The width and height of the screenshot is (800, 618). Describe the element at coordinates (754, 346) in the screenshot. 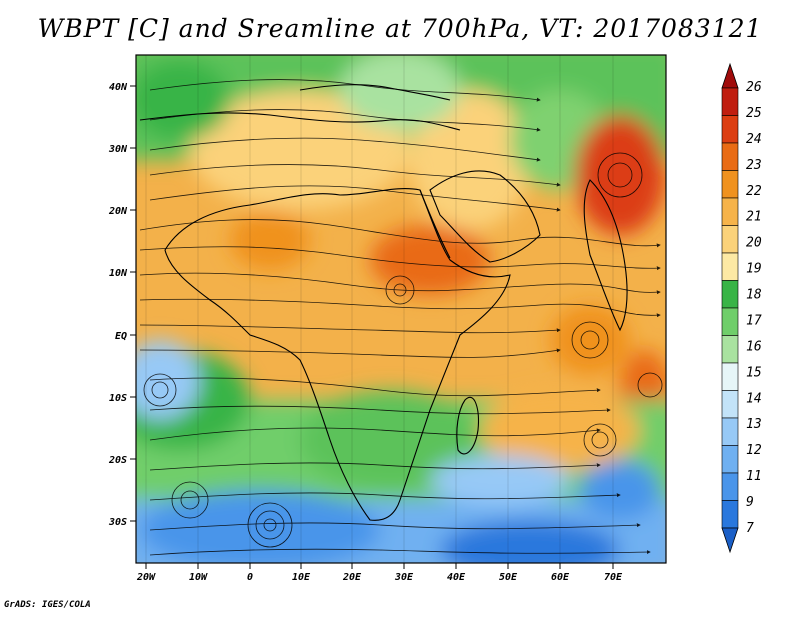

I see `colorbar-label: 16` at that location.